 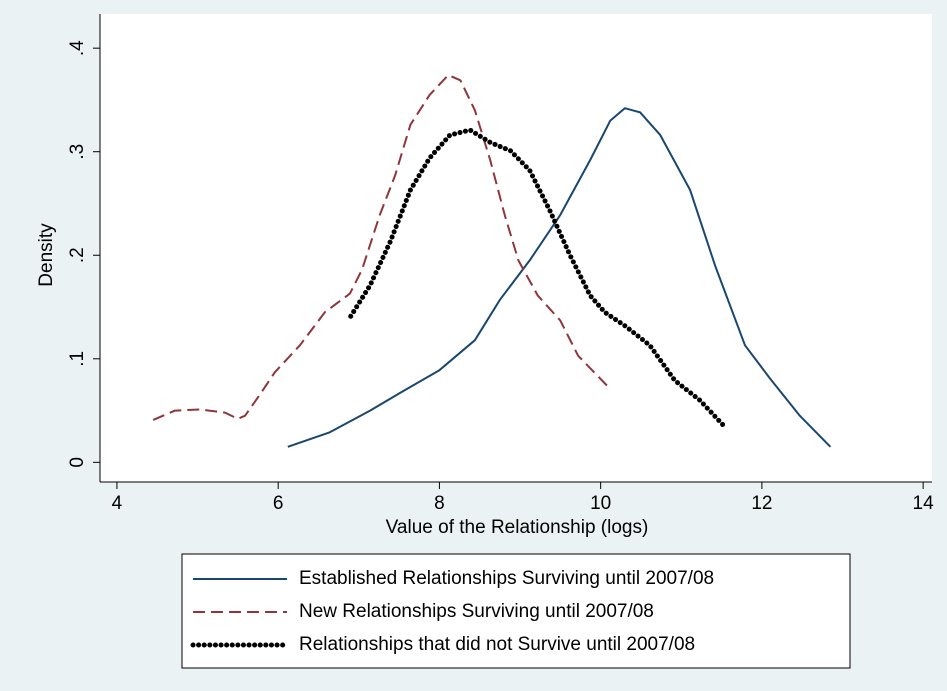 I want to click on legend, so click(x=516, y=611).